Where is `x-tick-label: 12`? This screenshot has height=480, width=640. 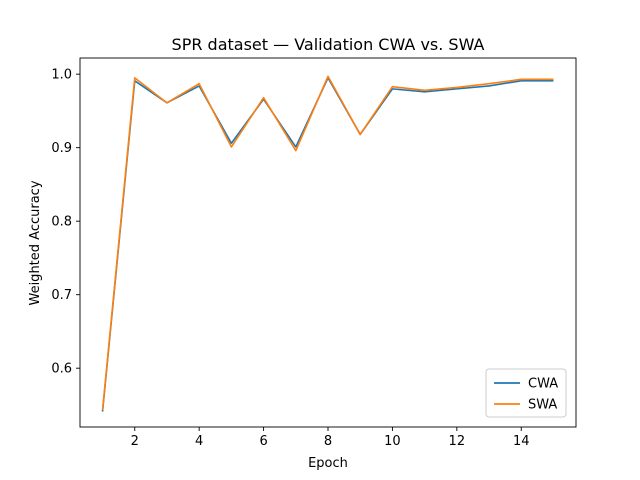 x-tick-label: 12 is located at coordinates (457, 441).